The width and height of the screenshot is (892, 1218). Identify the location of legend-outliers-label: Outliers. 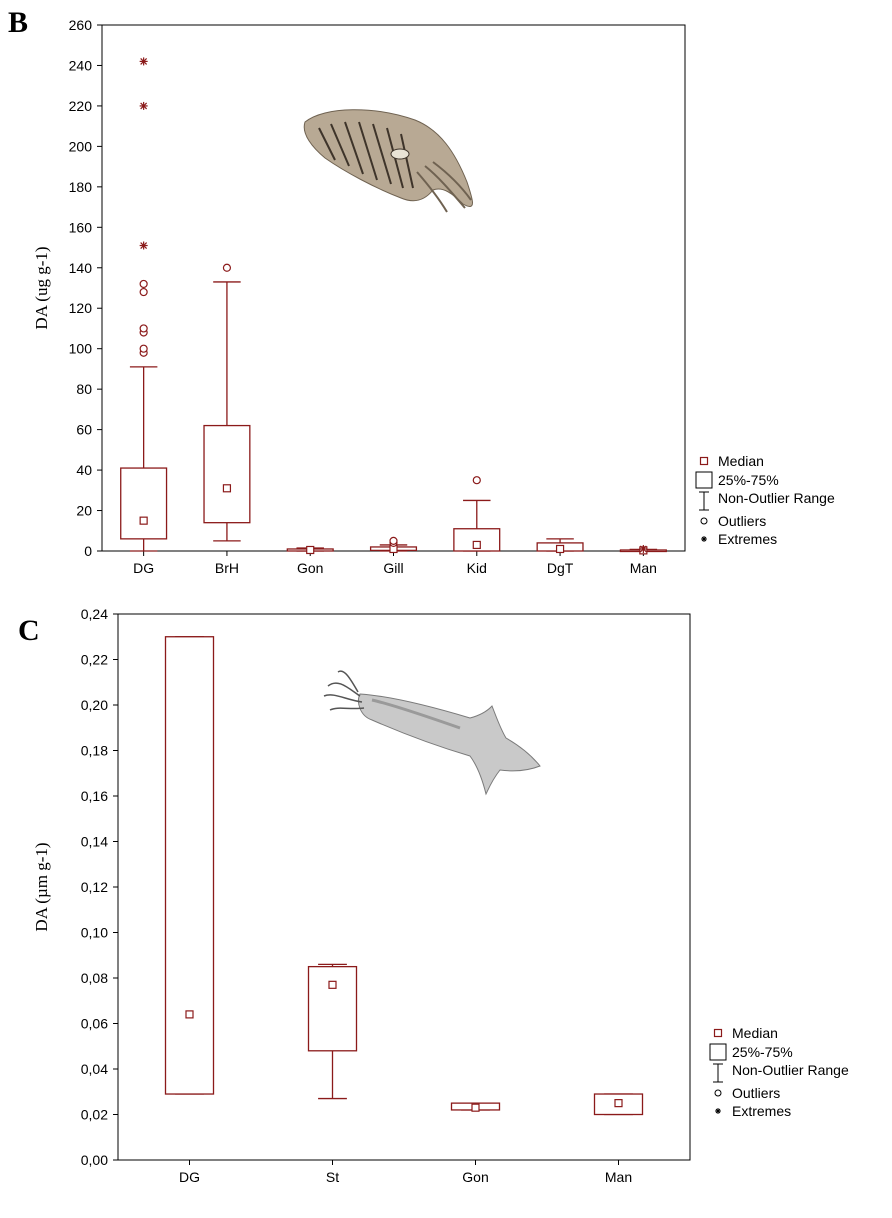
(742, 521).